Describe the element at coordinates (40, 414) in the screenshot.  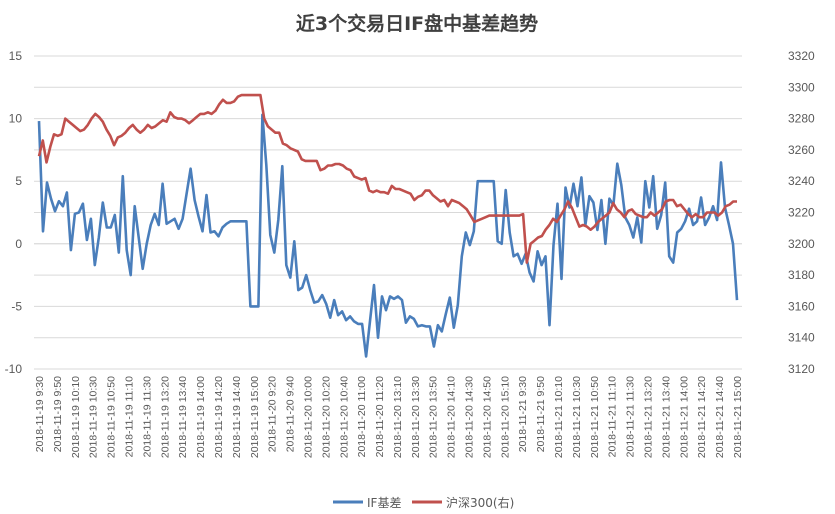
I see `x-tick-label: 2018-11-19 9:30` at that location.